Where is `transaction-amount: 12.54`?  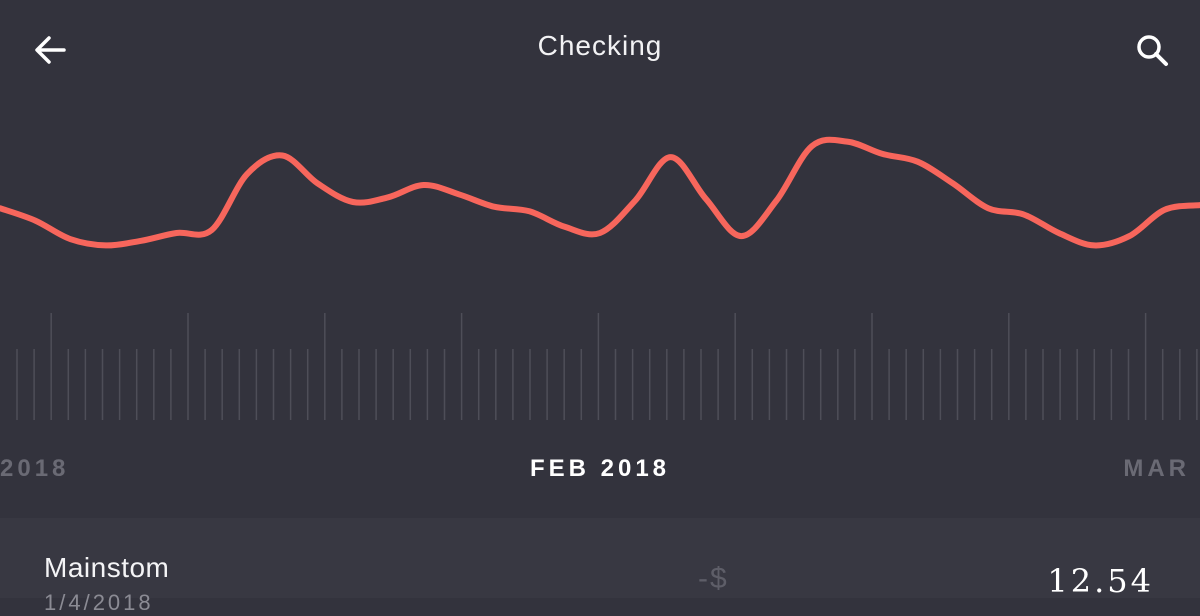 transaction-amount: 12.54 is located at coordinates (1100, 581).